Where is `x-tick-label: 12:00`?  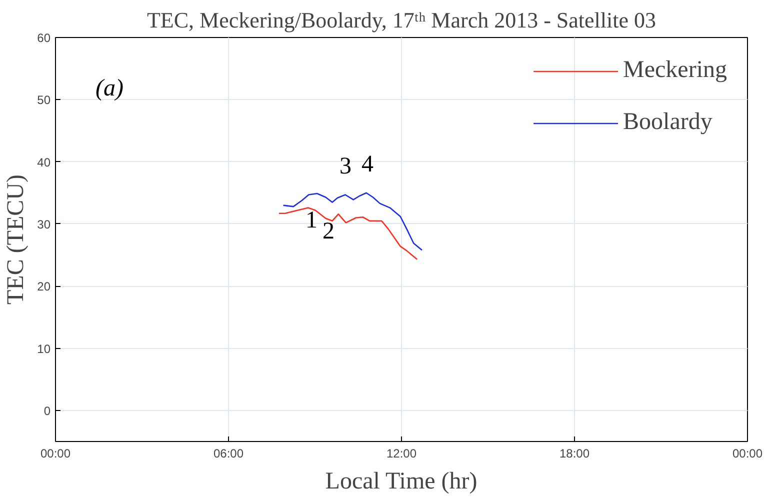 x-tick-label: 12:00 is located at coordinates (401, 453).